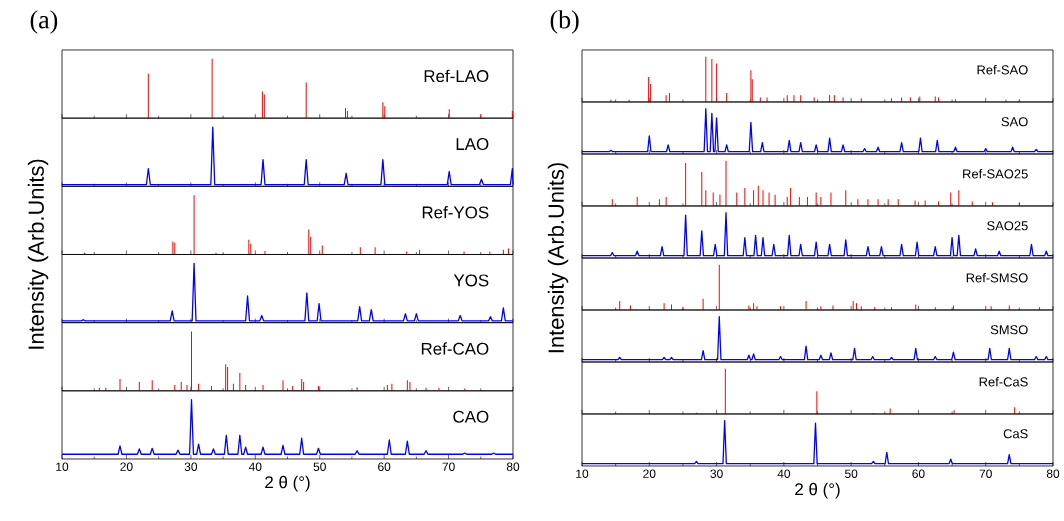 This screenshot has height=521, width=1064. I want to click on series-label: Ref-CaS, so click(1003, 381).